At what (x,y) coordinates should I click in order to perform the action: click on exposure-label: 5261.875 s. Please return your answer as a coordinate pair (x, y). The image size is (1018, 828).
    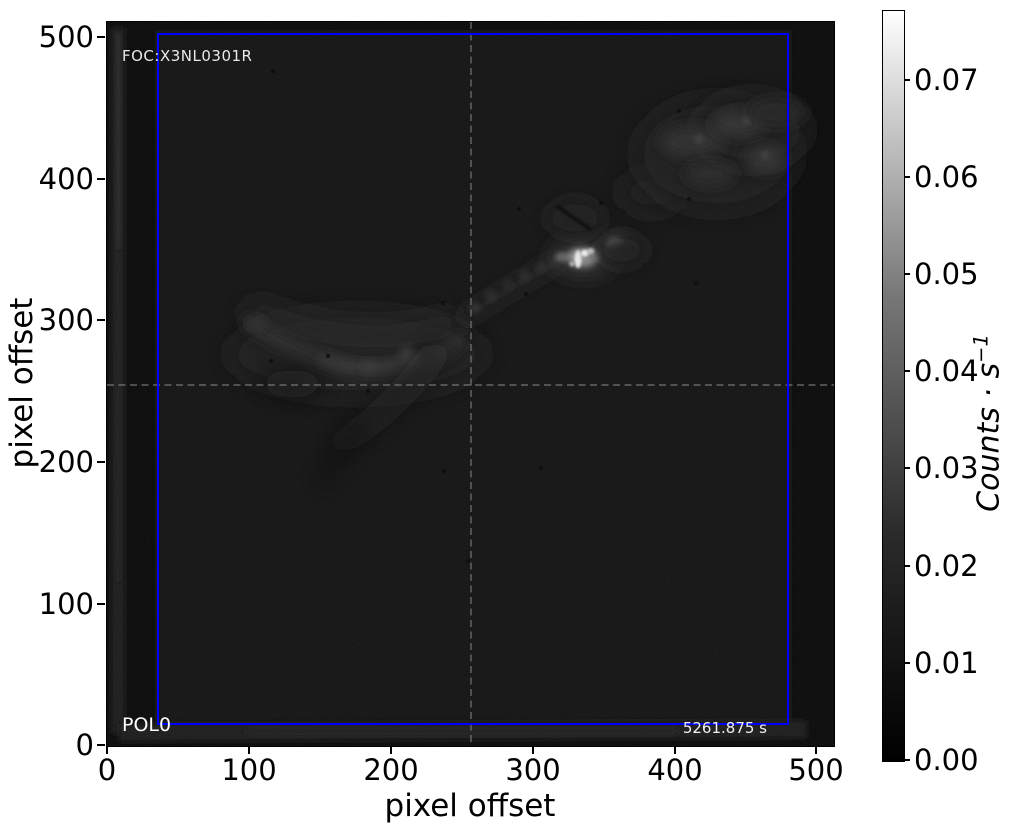
    Looking at the image, I should click on (724, 728).